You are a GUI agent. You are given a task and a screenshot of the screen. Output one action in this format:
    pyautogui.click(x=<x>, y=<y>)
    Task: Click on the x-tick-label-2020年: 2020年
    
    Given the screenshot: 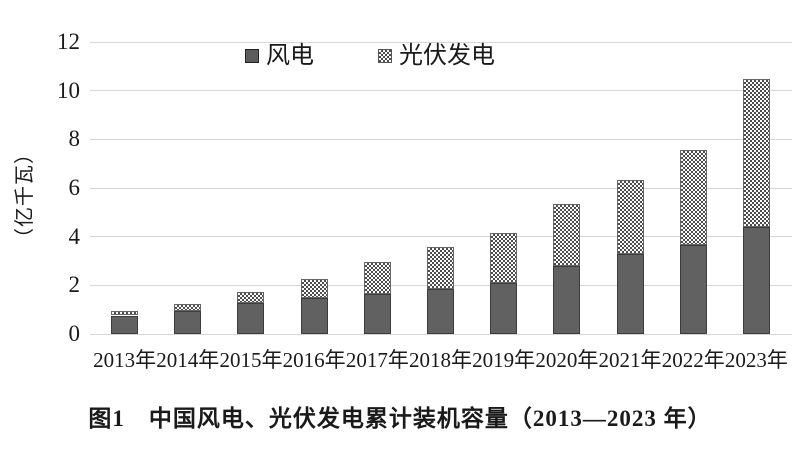 What is the action you would take?
    pyautogui.click(x=567, y=360)
    